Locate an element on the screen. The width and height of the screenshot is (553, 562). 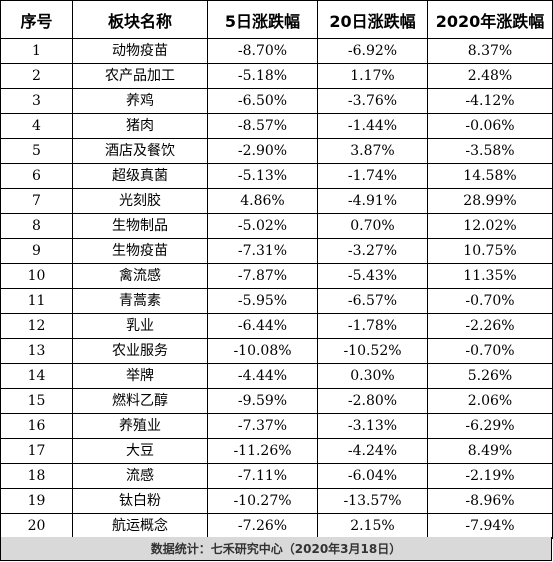
table-row: 11 青蒿素 -5.95% -6.57% -0.70% is located at coordinates (276, 301).